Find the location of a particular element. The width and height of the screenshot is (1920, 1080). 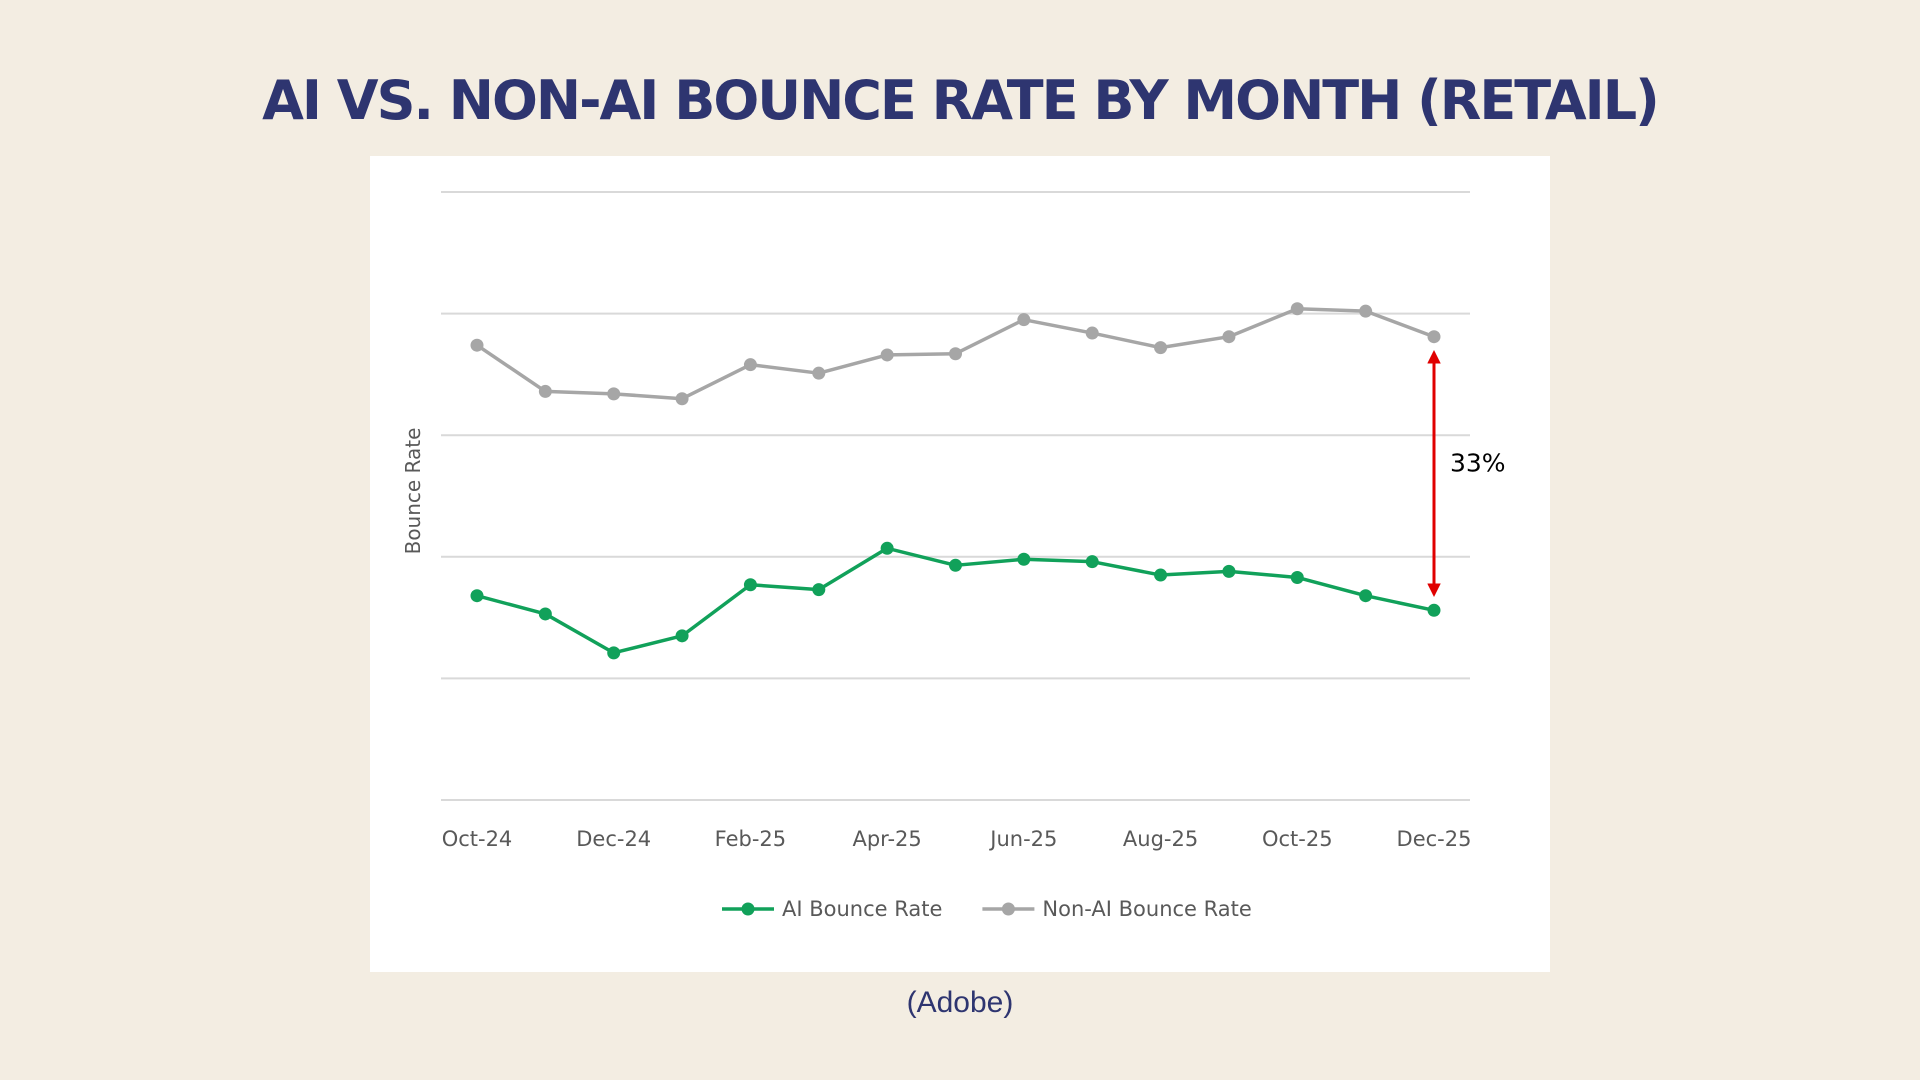

ai-bounce-rate-legend-label: AI Bounce Rate is located at coordinates (862, 909).